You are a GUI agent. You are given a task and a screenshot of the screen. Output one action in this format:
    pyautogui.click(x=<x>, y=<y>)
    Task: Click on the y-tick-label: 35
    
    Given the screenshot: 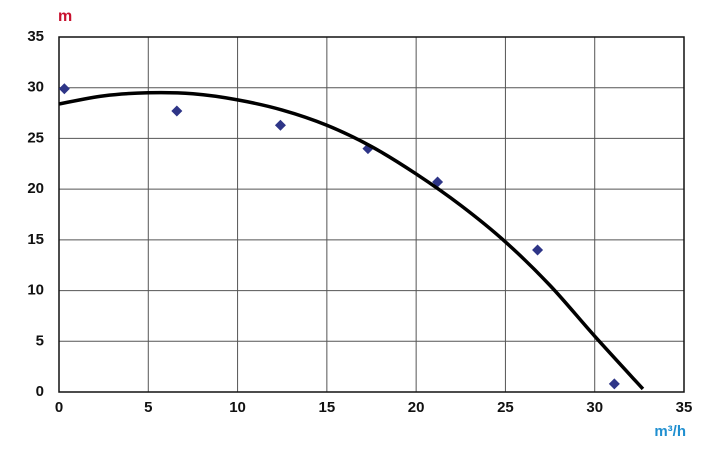 What is the action you would take?
    pyautogui.click(x=35, y=36)
    